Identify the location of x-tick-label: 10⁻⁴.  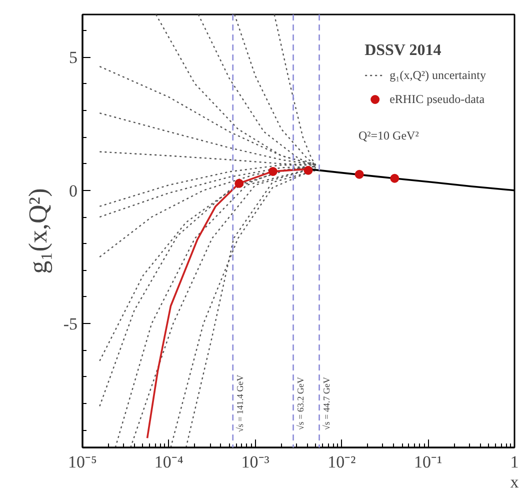
(169, 462).